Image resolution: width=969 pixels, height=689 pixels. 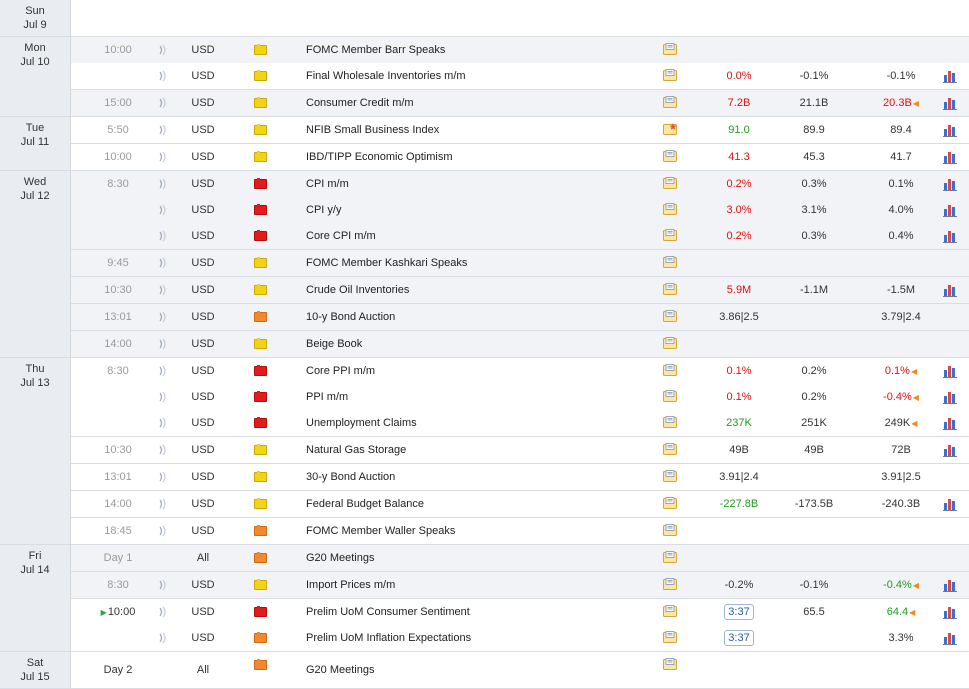 I want to click on event-title: Import Prices m/m, so click(x=351, y=585).